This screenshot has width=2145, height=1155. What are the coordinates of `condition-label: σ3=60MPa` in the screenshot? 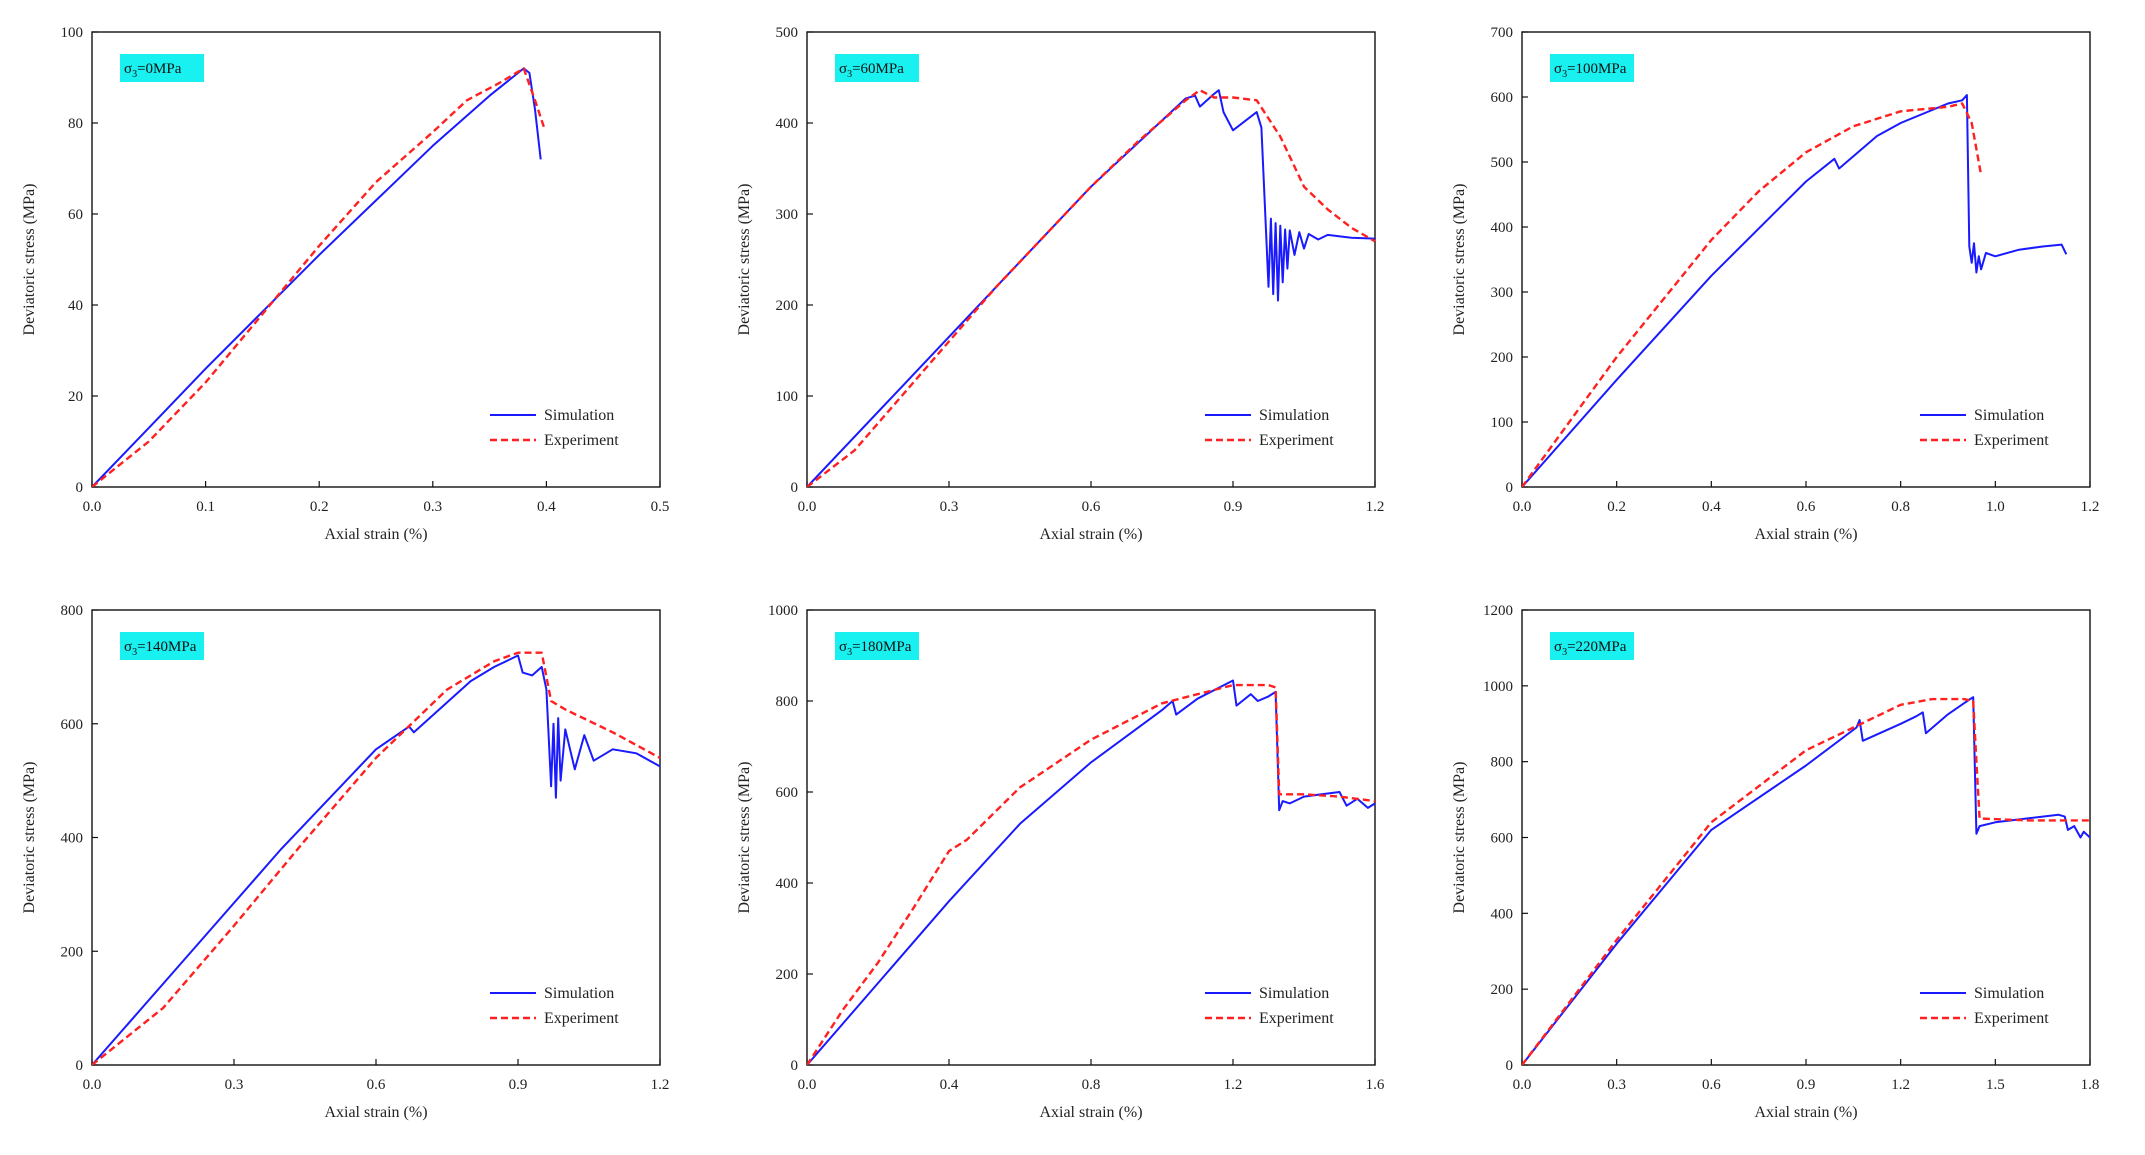 It's located at (877, 68).